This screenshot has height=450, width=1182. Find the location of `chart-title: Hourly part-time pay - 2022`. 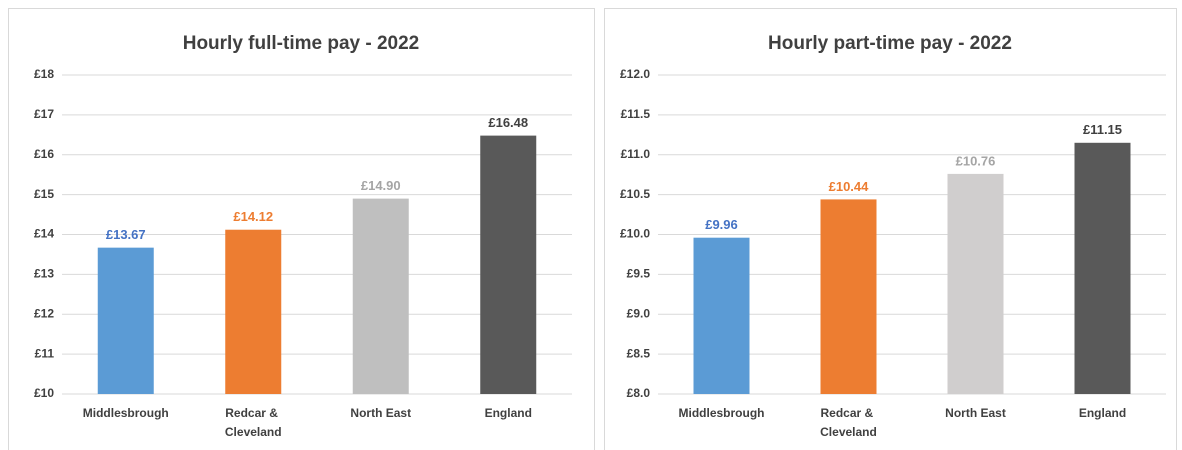

chart-title: Hourly part-time pay - 2022 is located at coordinates (890, 43).